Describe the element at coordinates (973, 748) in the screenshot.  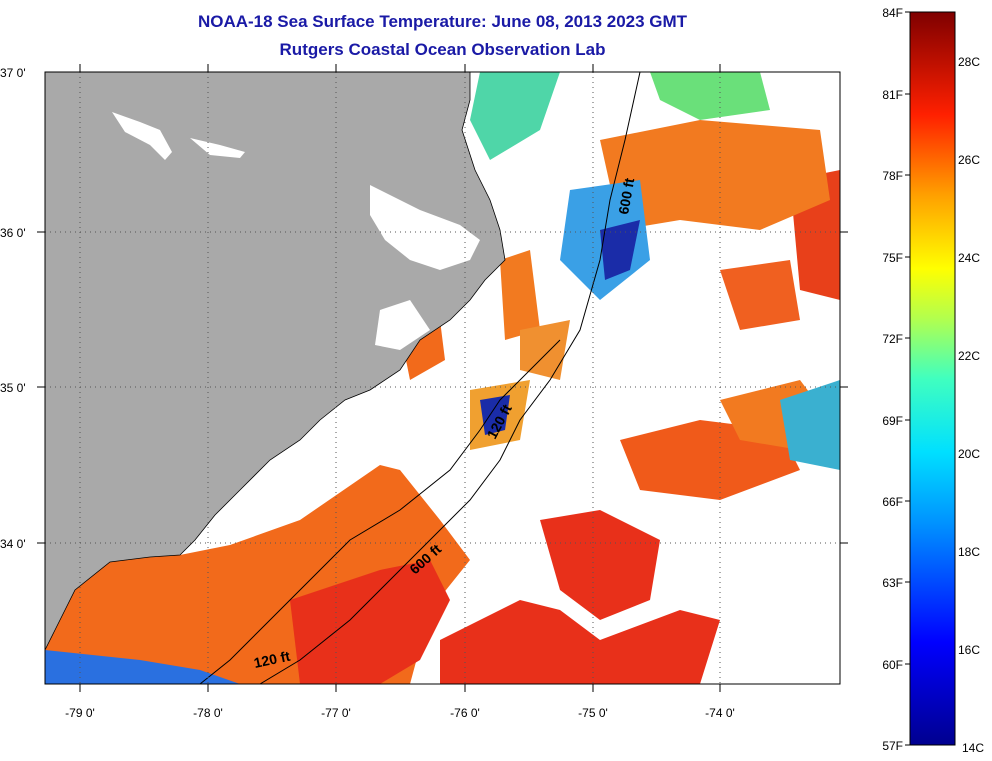
I see `cb-c-14: 14C` at that location.